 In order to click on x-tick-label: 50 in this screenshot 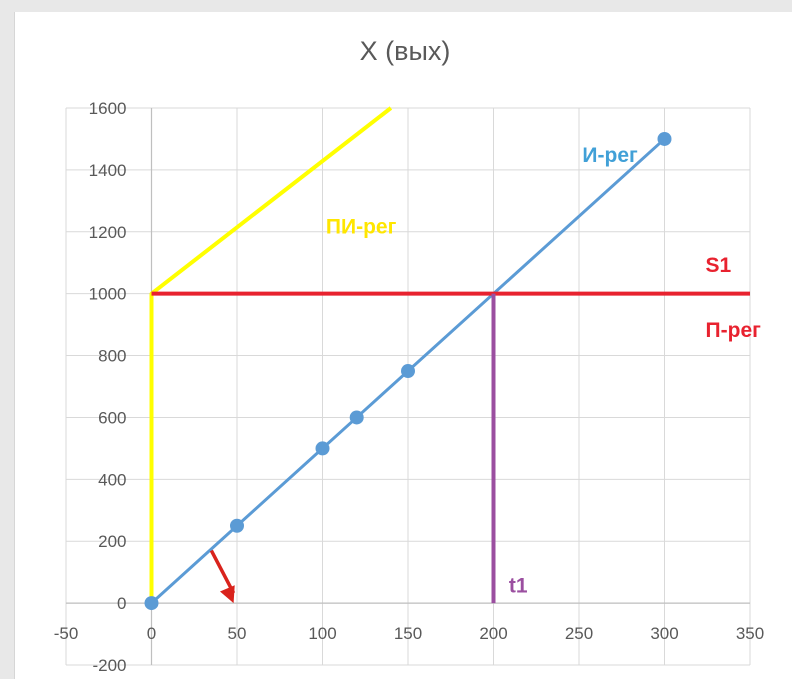, I will do `click(237, 633)`.